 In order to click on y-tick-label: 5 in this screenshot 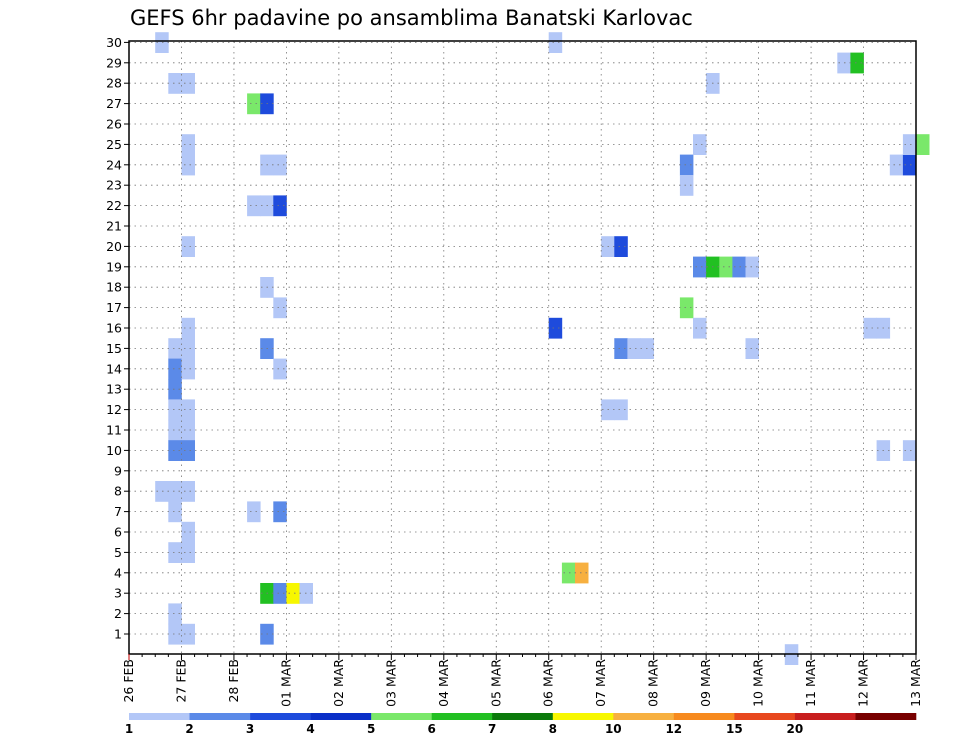, I will do `click(118, 552)`.